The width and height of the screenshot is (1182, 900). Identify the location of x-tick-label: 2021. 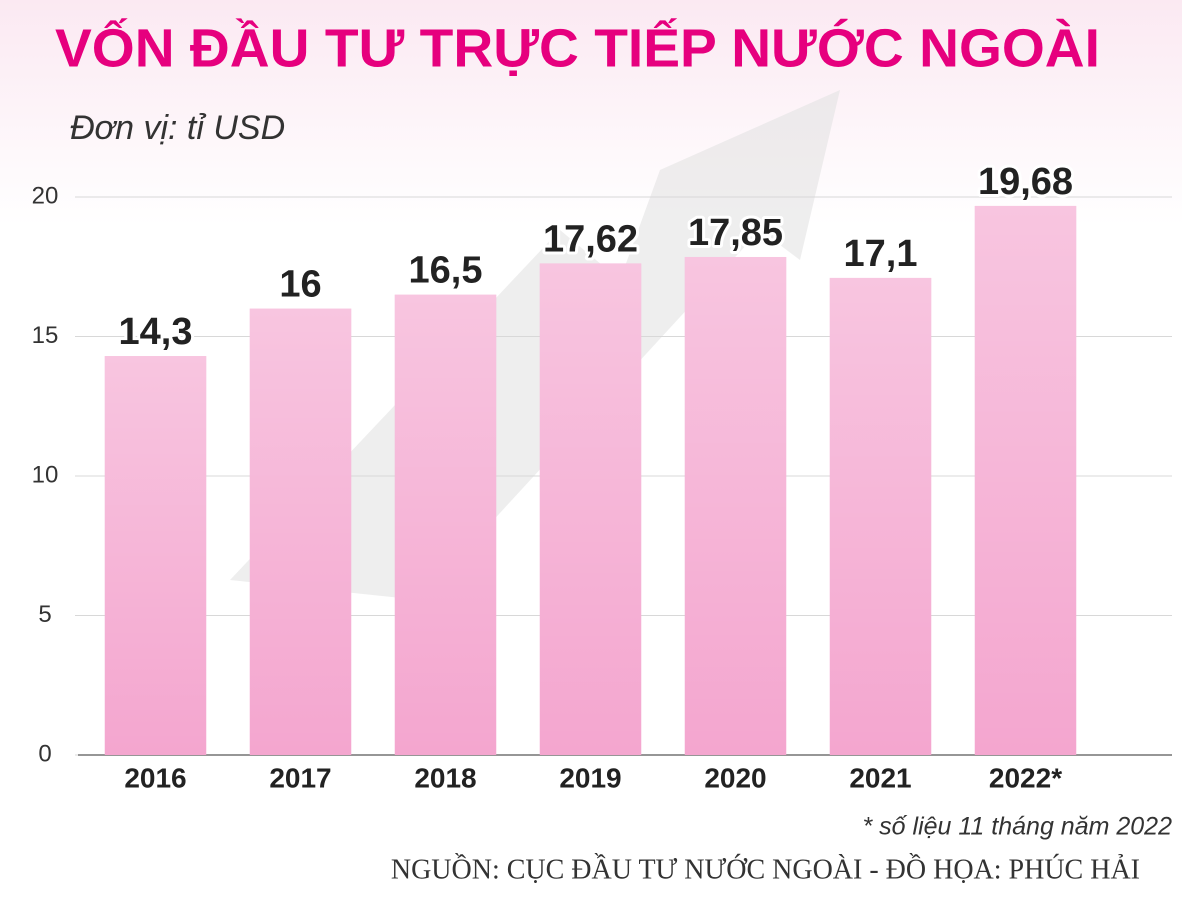
(880, 777).